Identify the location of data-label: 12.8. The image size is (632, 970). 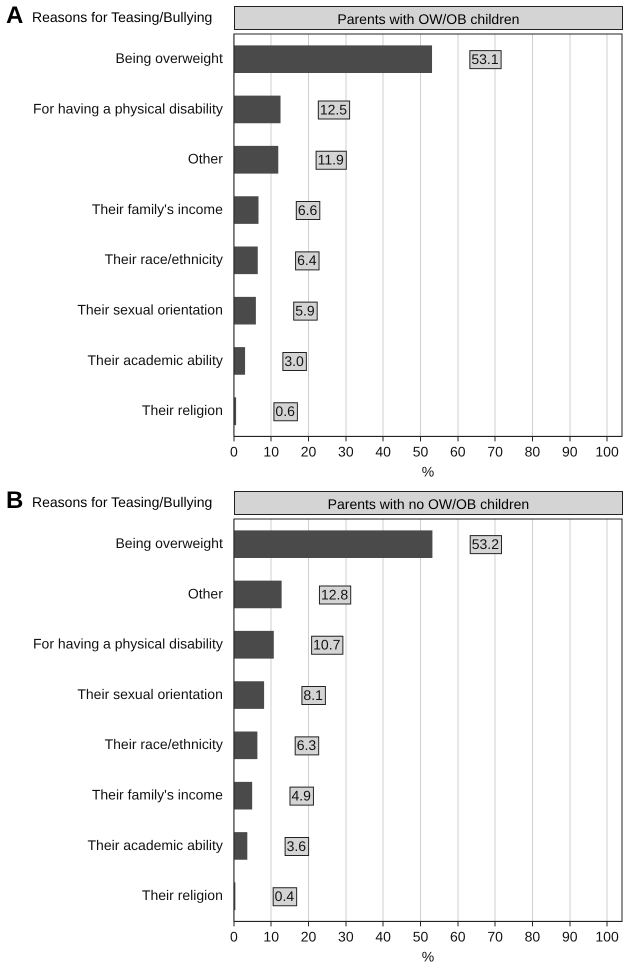
(334, 594).